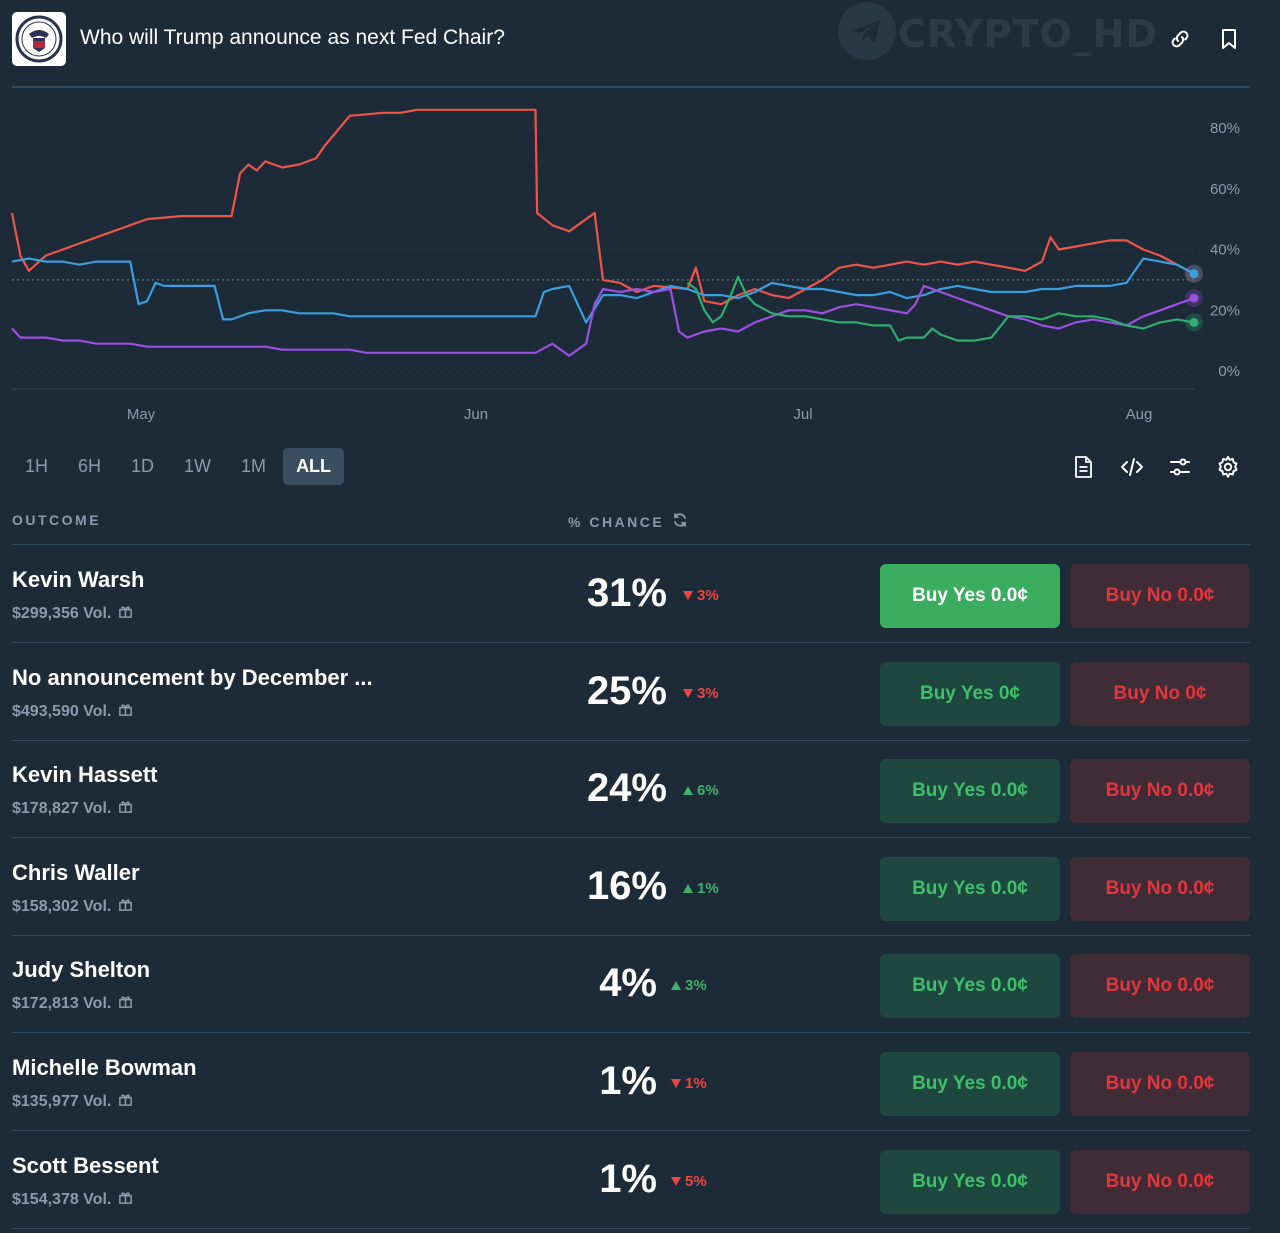 The width and height of the screenshot is (1280, 1233). I want to click on settings-gear-icon, so click(1228, 467).